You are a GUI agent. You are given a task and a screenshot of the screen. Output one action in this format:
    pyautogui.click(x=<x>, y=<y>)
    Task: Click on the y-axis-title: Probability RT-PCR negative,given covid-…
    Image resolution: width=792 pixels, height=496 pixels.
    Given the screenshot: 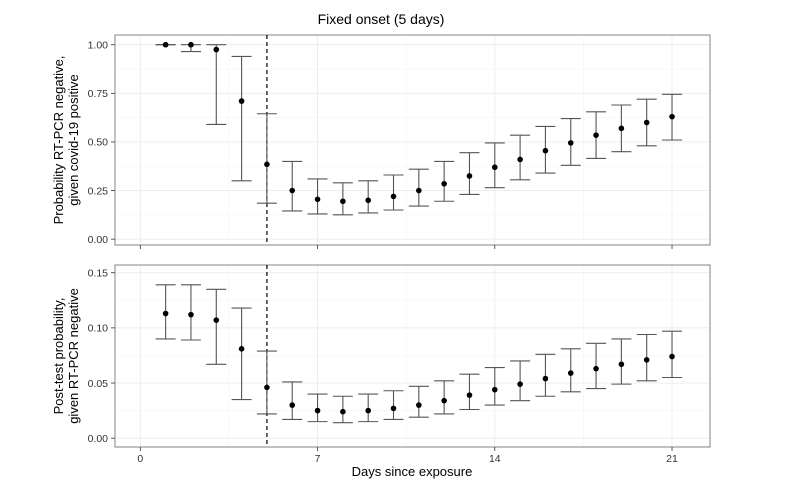 What is the action you would take?
    pyautogui.click(x=66, y=140)
    